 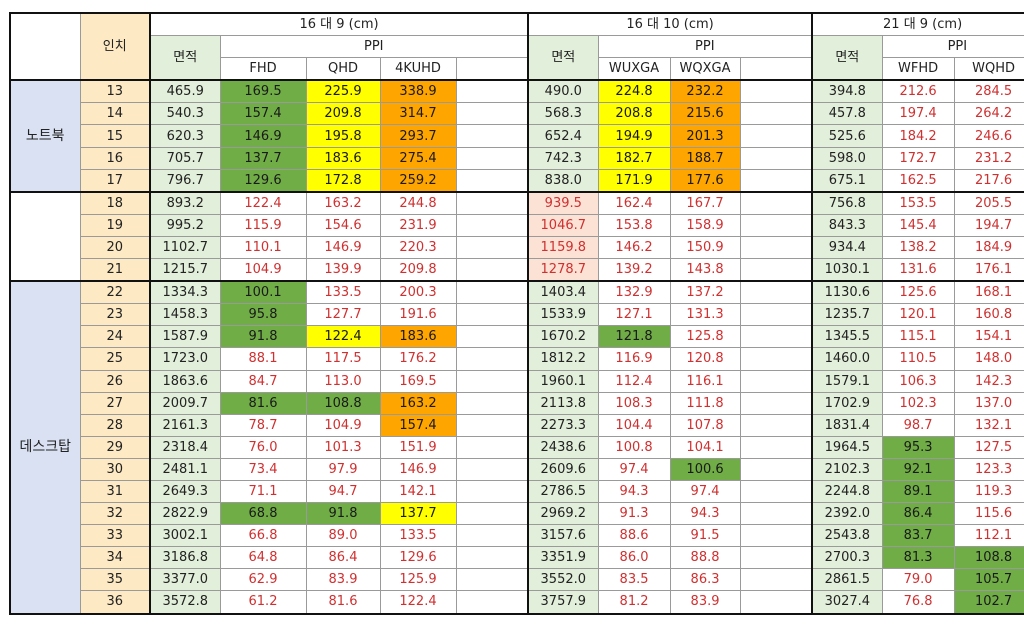 What do you see at coordinates (343, 247) in the screenshot?
I see `qhd-cell: 146.9` at bounding box center [343, 247].